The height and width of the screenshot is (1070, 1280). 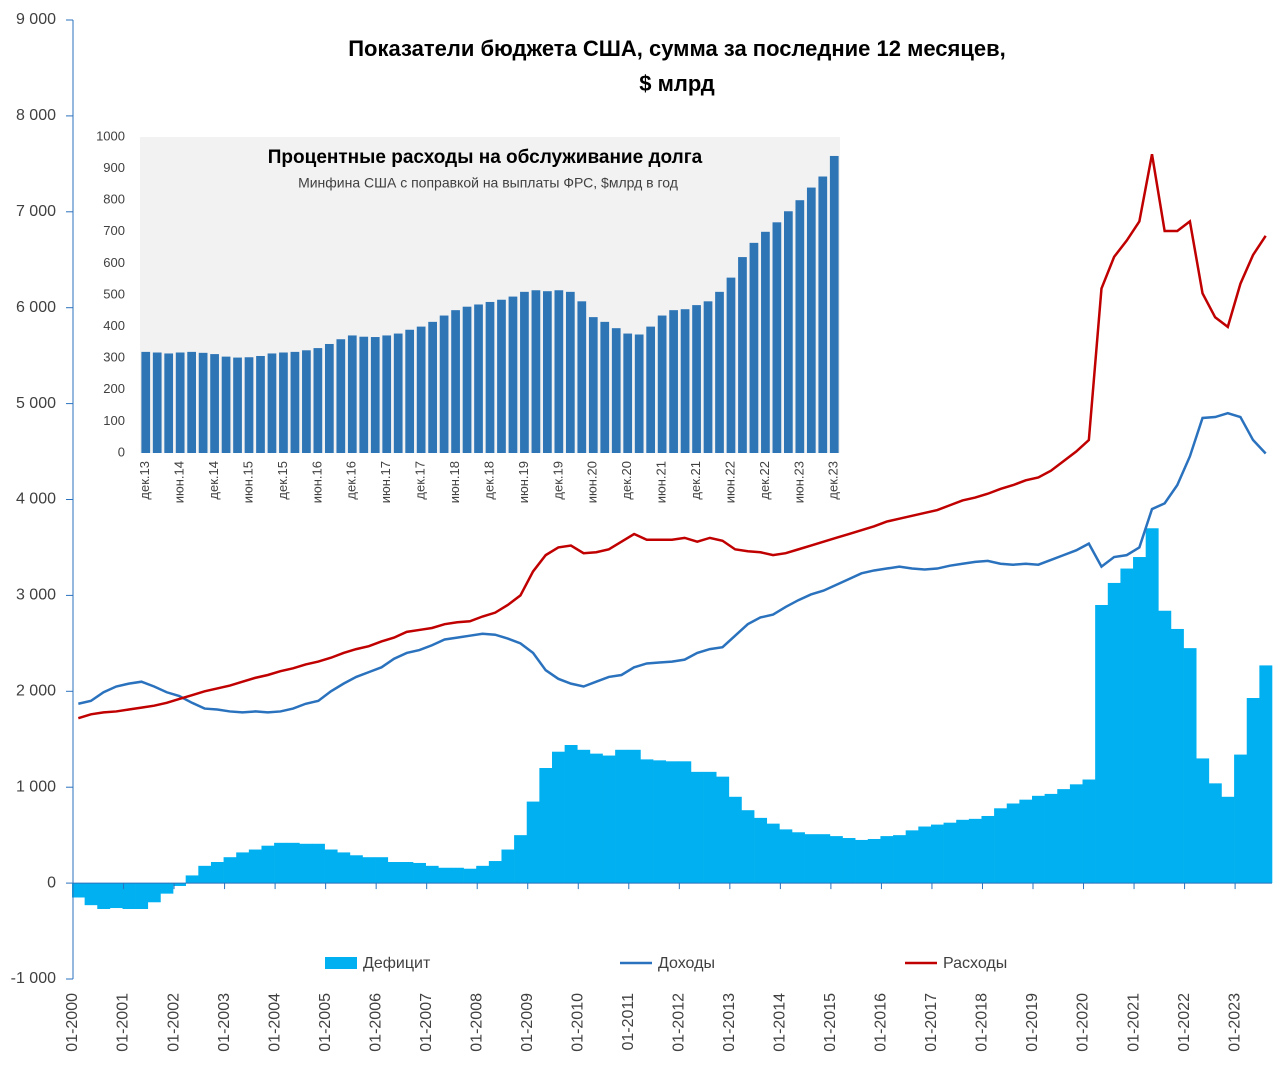 I want to click on y-tick-label: 600, so click(x=114, y=262).